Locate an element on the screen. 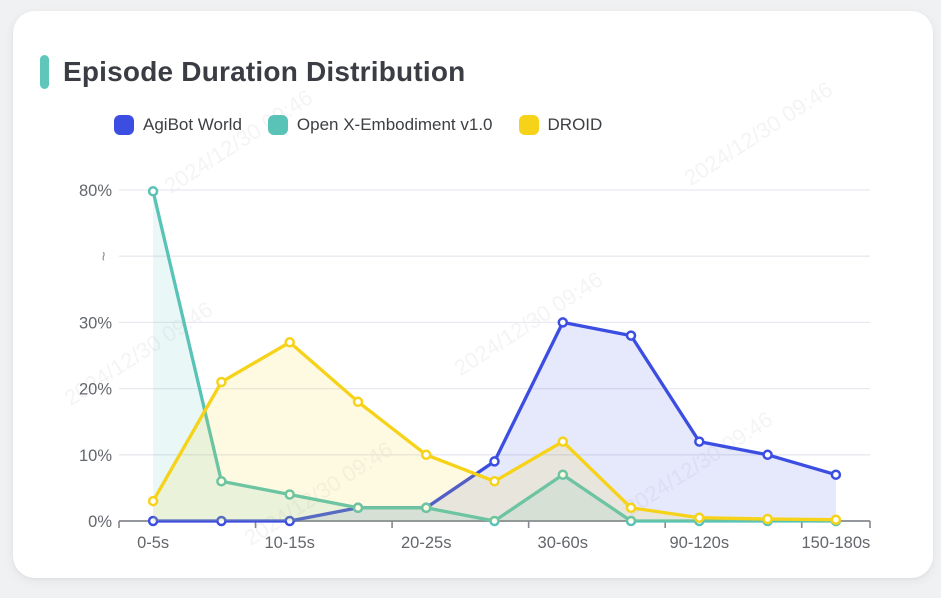 Image resolution: width=941 pixels, height=598 pixels. y-axis-label: 20% is located at coordinates (95, 390).